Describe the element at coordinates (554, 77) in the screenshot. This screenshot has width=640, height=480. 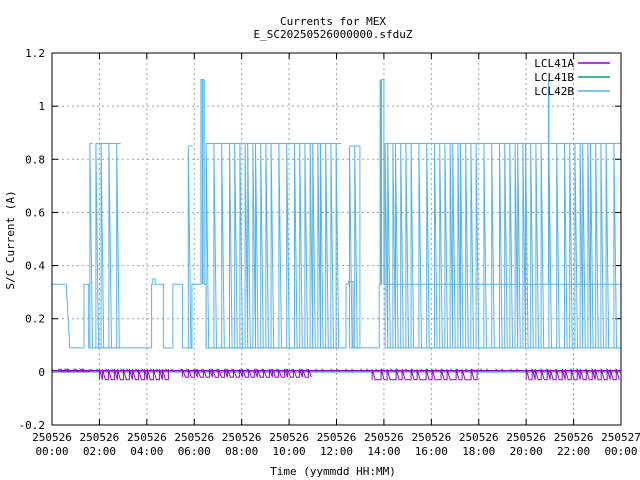
I see `legend-label: LCL41B` at that location.